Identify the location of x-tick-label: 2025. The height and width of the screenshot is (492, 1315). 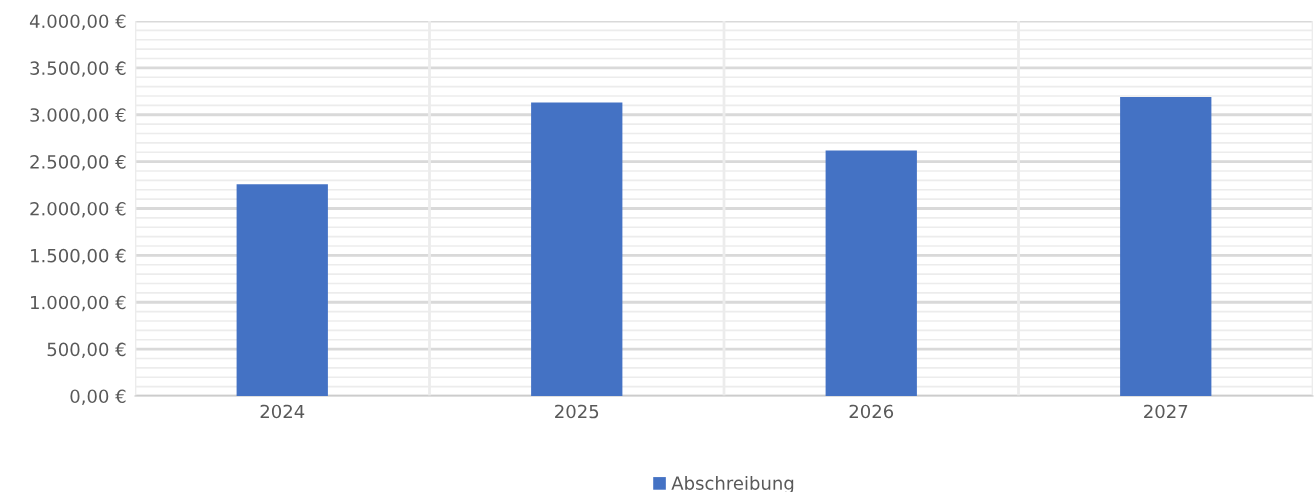
(577, 411).